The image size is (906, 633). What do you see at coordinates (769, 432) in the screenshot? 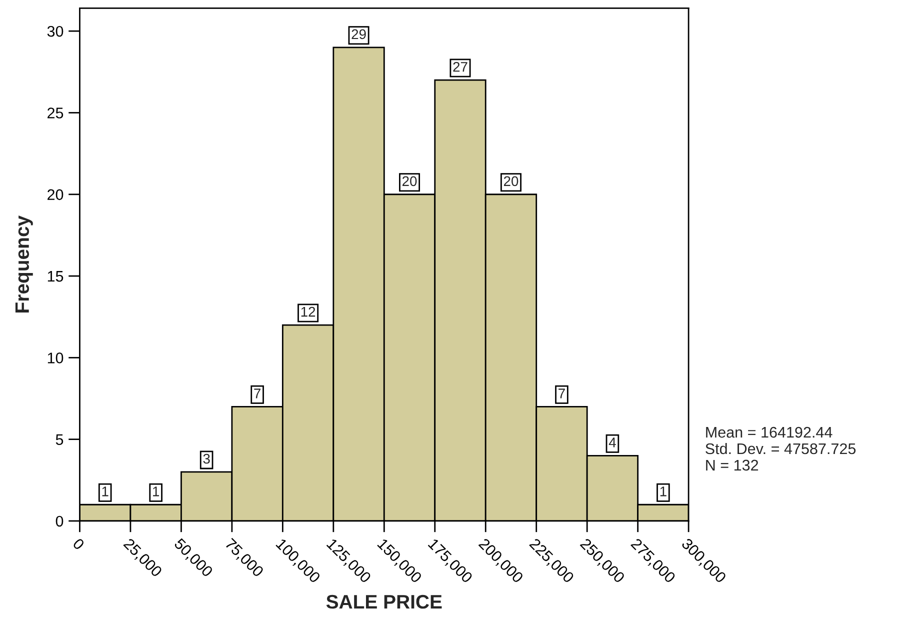
I see `text: Mean = 164192.44` at bounding box center [769, 432].